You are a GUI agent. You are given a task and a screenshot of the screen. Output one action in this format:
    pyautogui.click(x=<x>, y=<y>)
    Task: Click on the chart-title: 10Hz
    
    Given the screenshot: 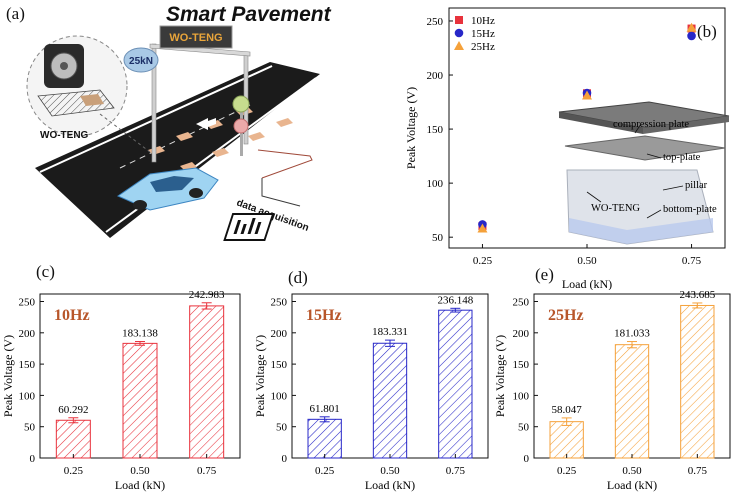 What is the action you would take?
    pyautogui.click(x=72, y=315)
    